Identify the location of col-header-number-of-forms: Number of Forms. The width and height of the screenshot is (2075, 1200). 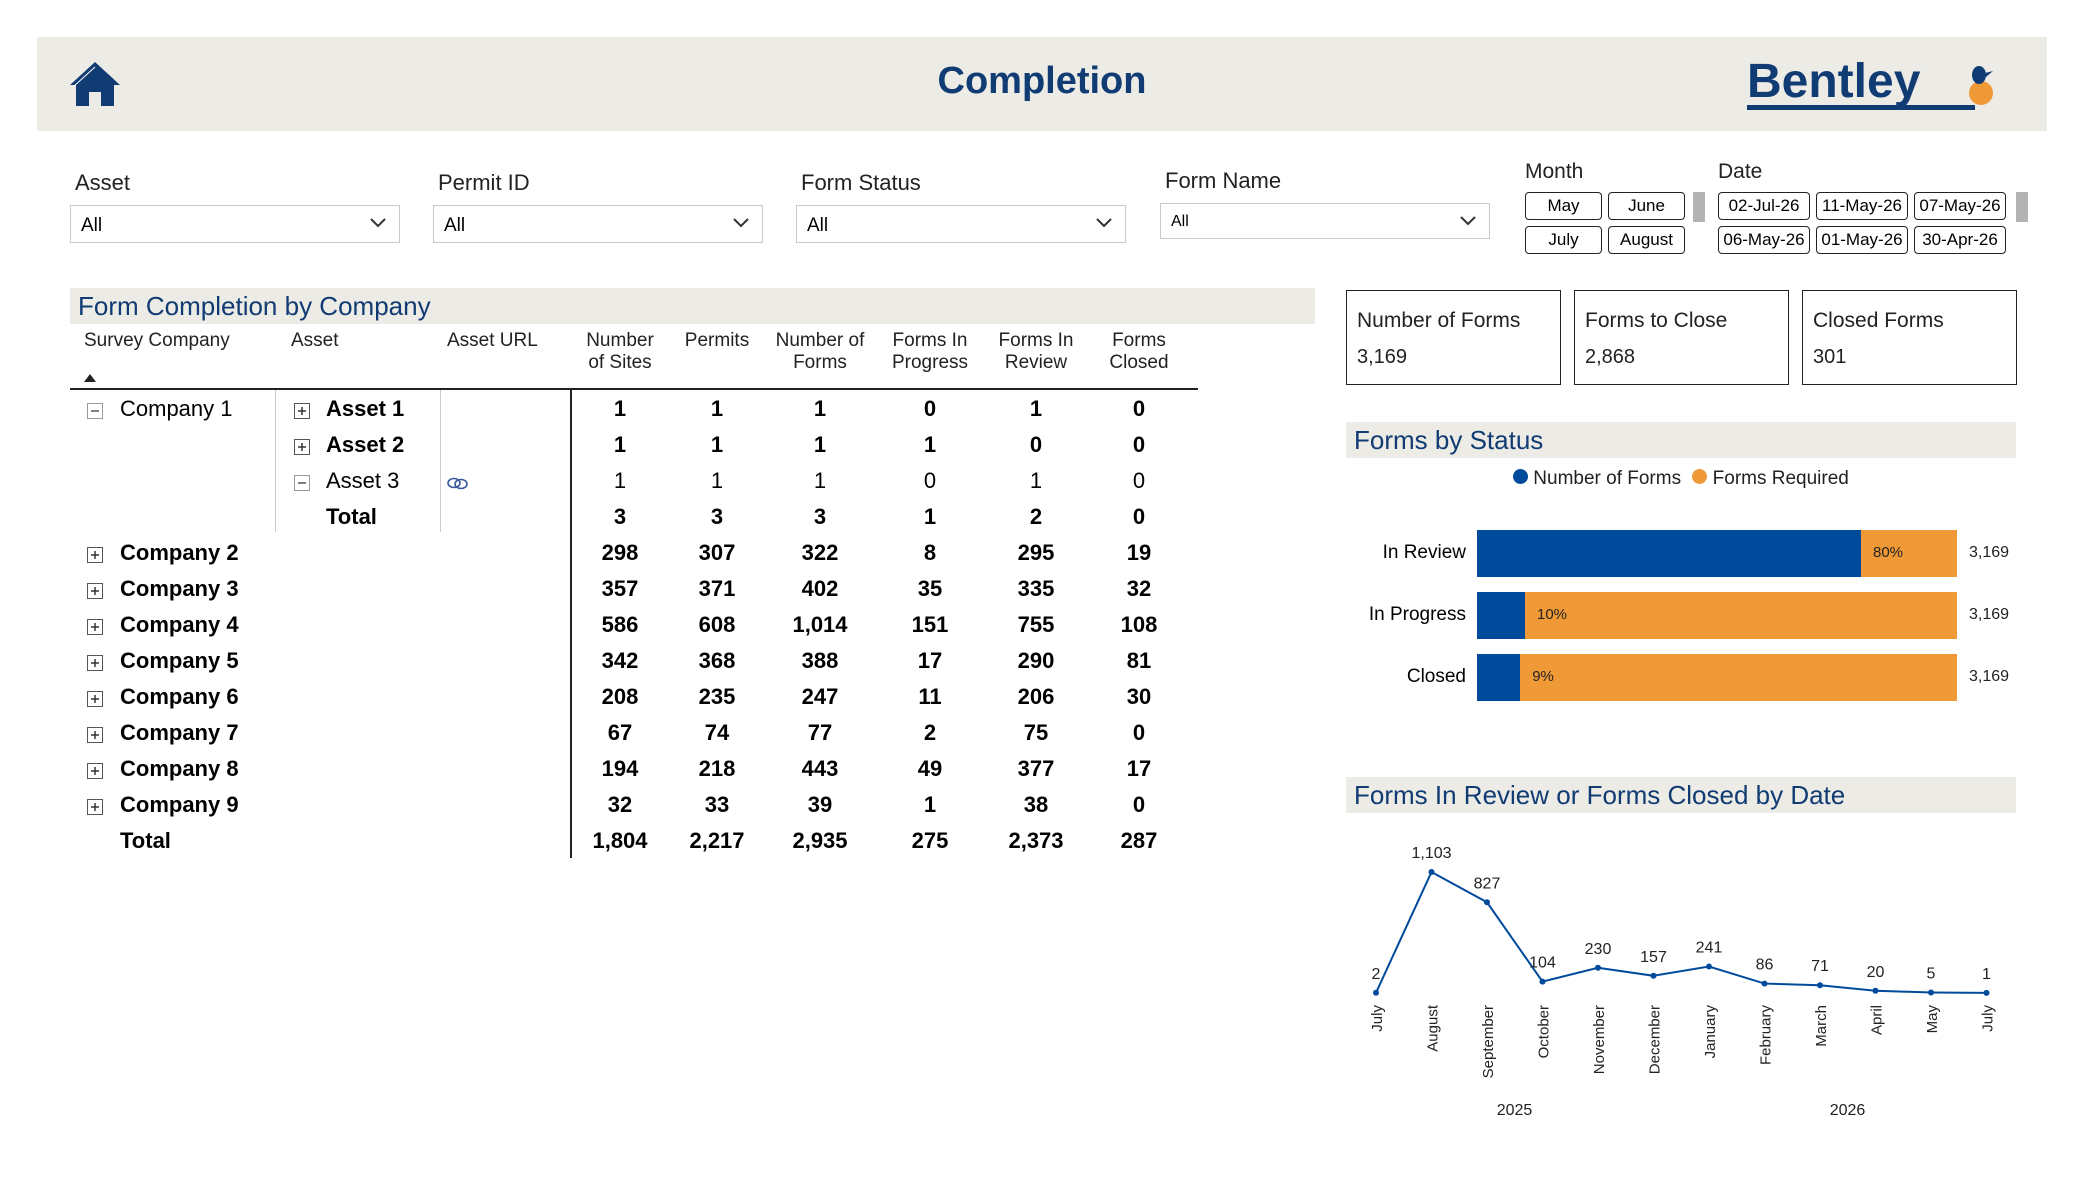
(820, 351).